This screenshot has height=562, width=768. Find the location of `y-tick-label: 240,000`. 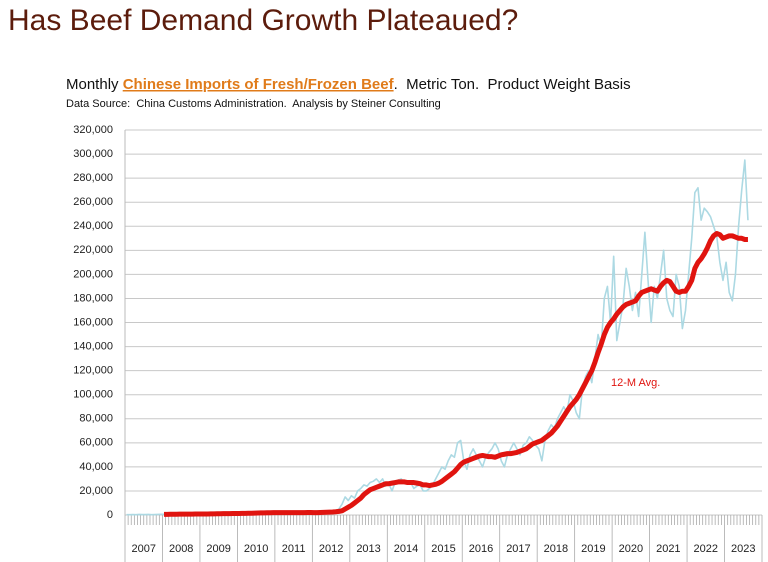

y-tick-label: 240,000 is located at coordinates (93, 226).